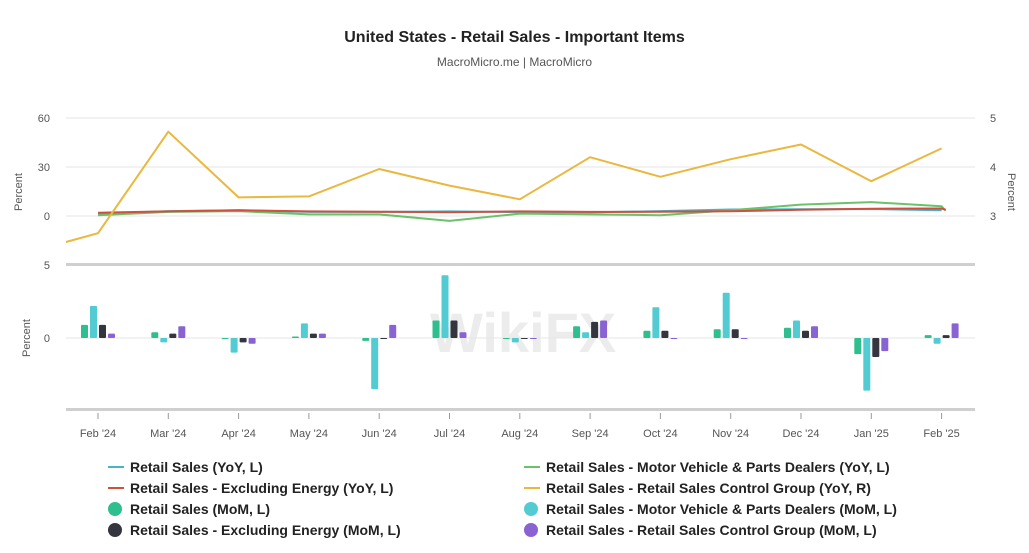  I want to click on x-tick-label: Oct '24, so click(660, 434).